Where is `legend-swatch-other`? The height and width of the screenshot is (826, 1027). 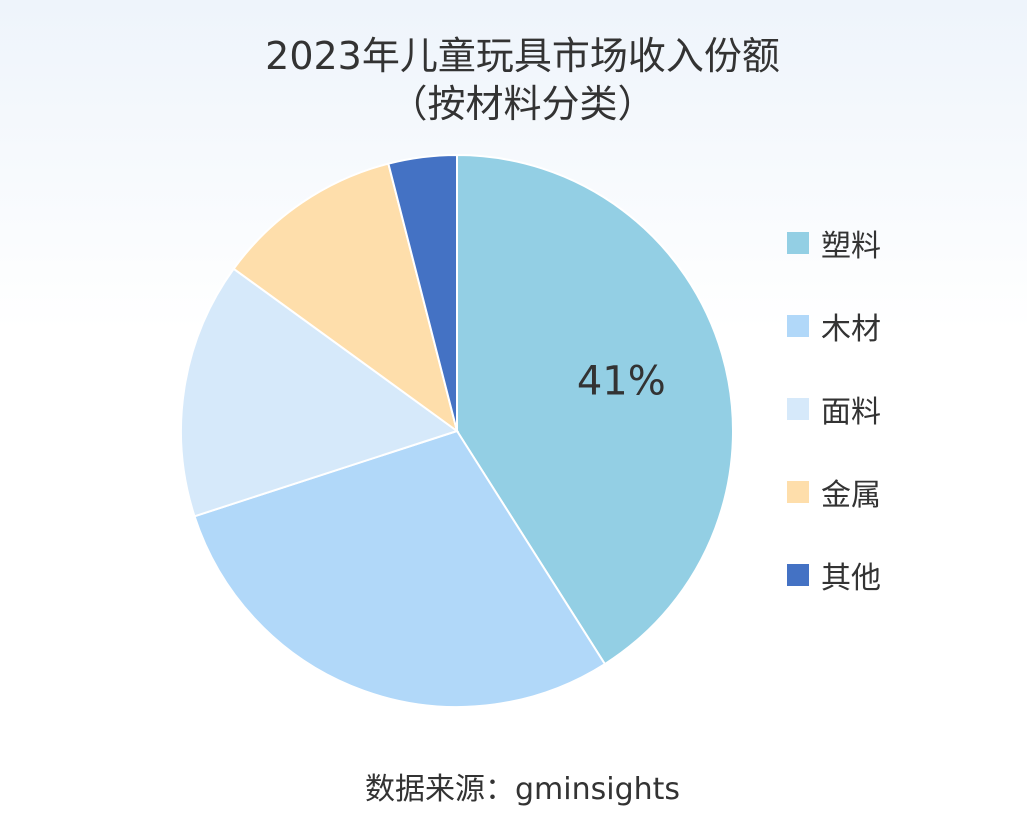
legend-swatch-other is located at coordinates (798, 575).